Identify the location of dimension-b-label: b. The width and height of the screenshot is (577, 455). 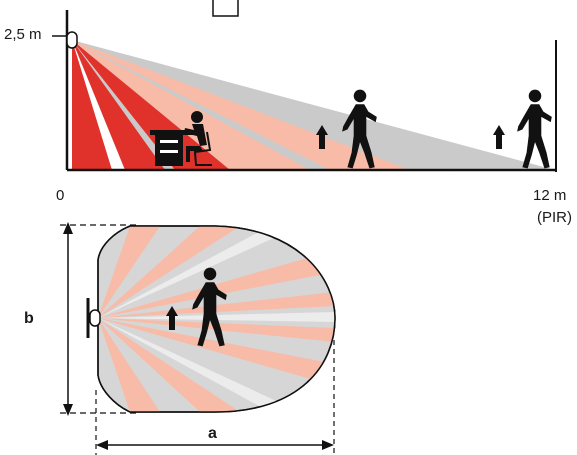
(29, 318).